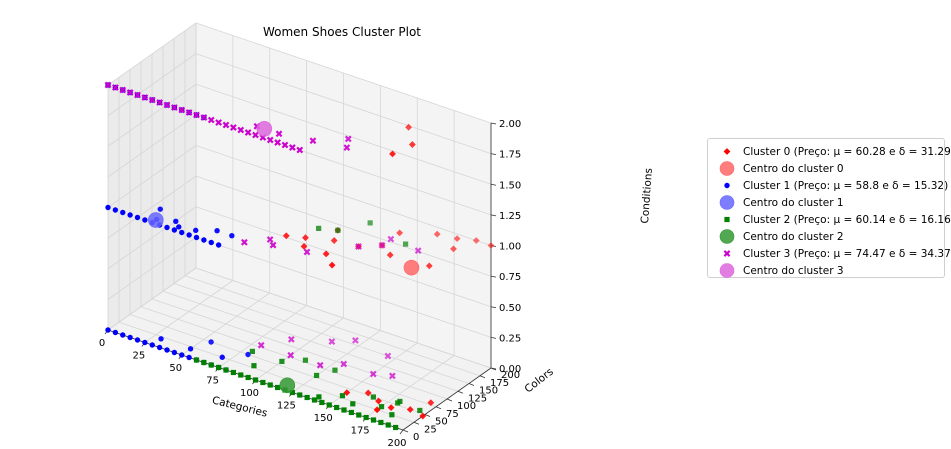  I want to click on y-tick-label: 75, so click(452, 414).